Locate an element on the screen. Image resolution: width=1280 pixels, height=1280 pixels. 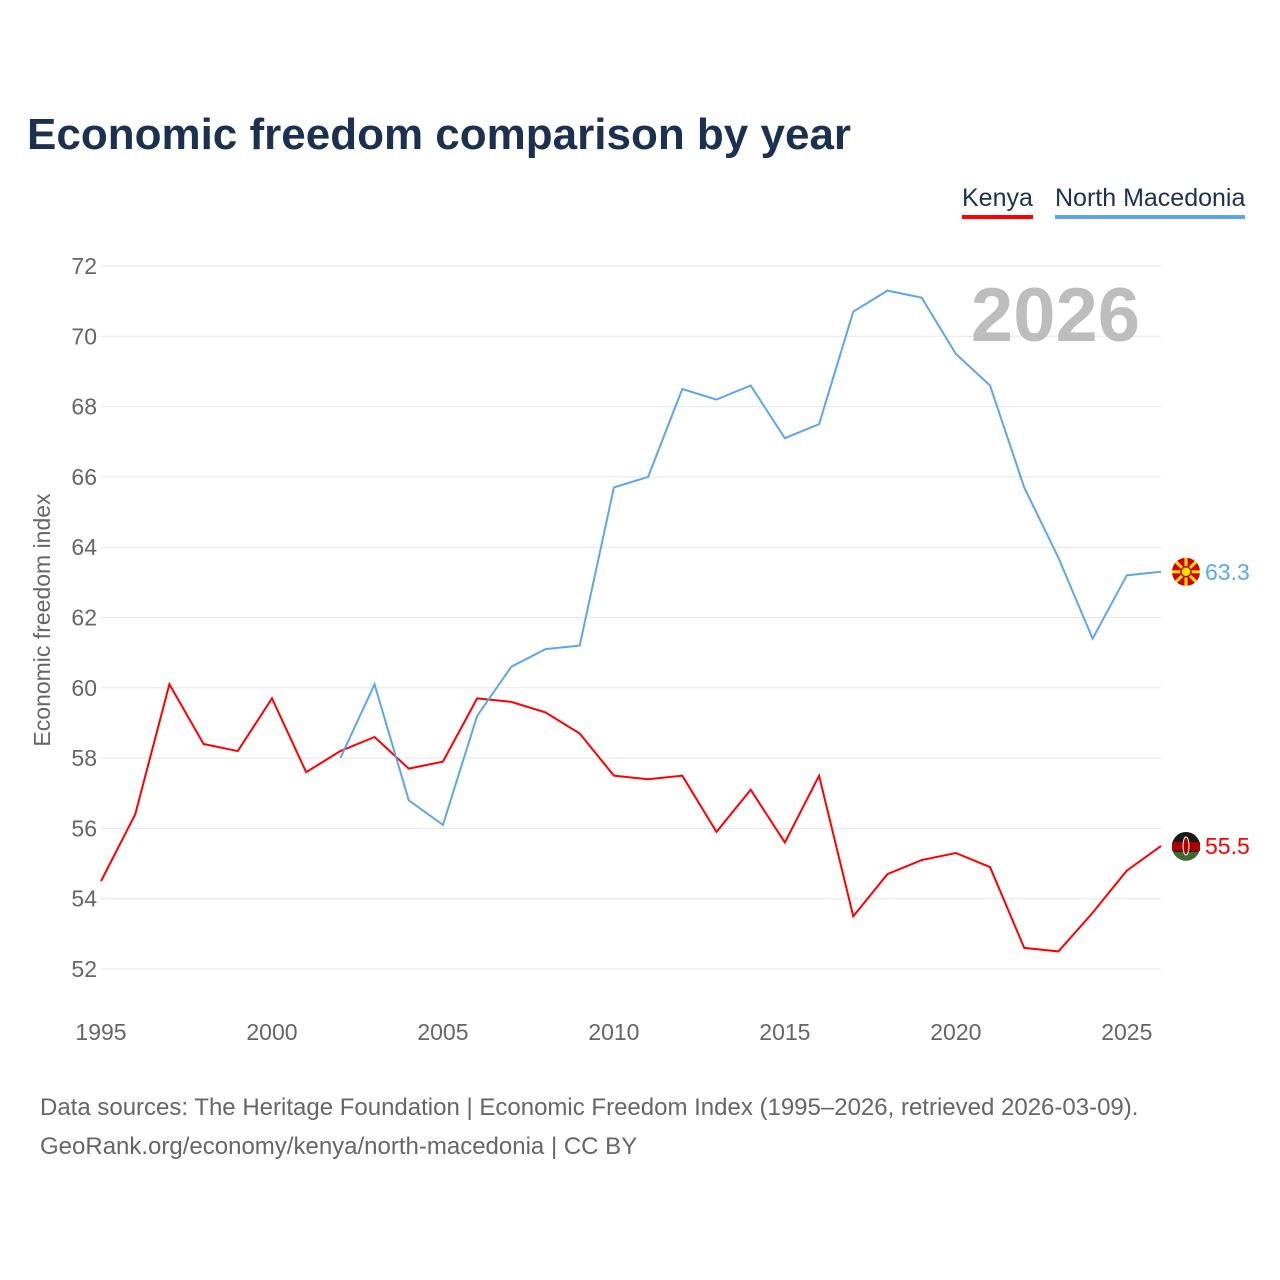
y-tick-label: 62 is located at coordinates (84, 618).